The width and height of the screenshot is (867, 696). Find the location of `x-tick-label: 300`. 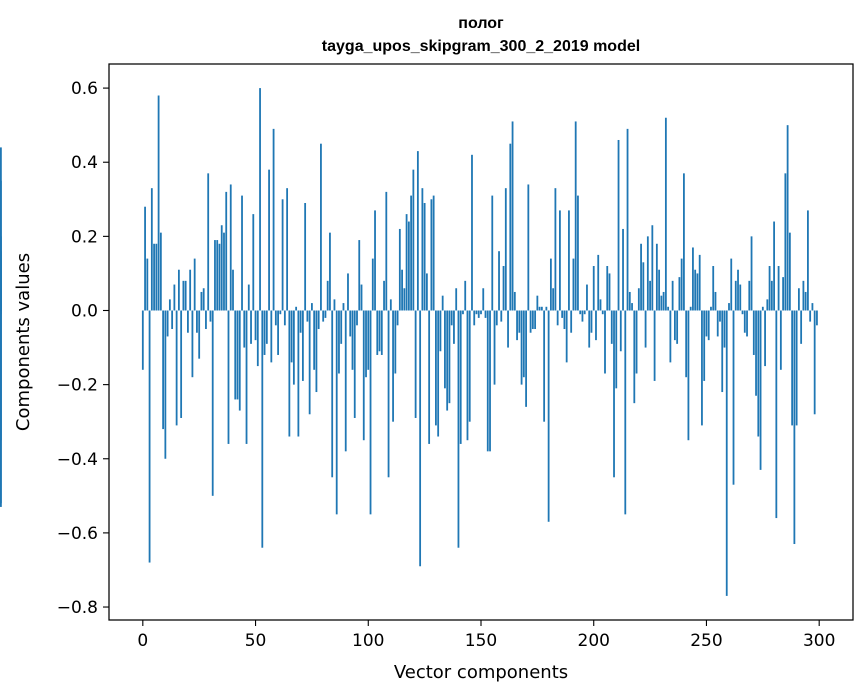

x-tick-label: 300 is located at coordinates (819, 641).